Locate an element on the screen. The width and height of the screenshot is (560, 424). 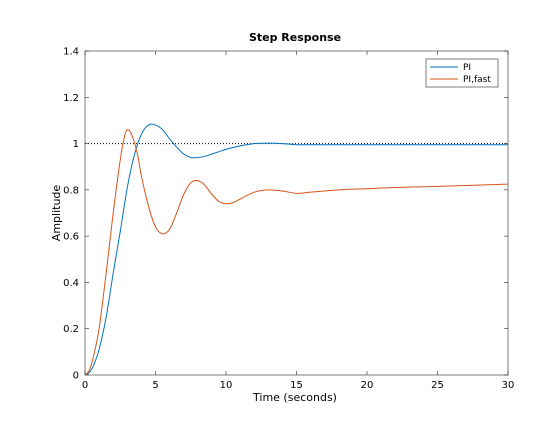
legend: PI PI,fast is located at coordinates (462, 73).